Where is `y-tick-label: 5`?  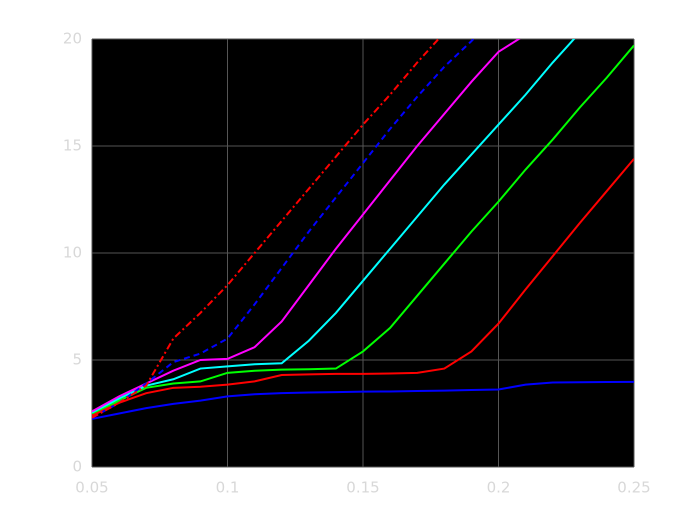 y-tick-label: 5 is located at coordinates (77, 360).